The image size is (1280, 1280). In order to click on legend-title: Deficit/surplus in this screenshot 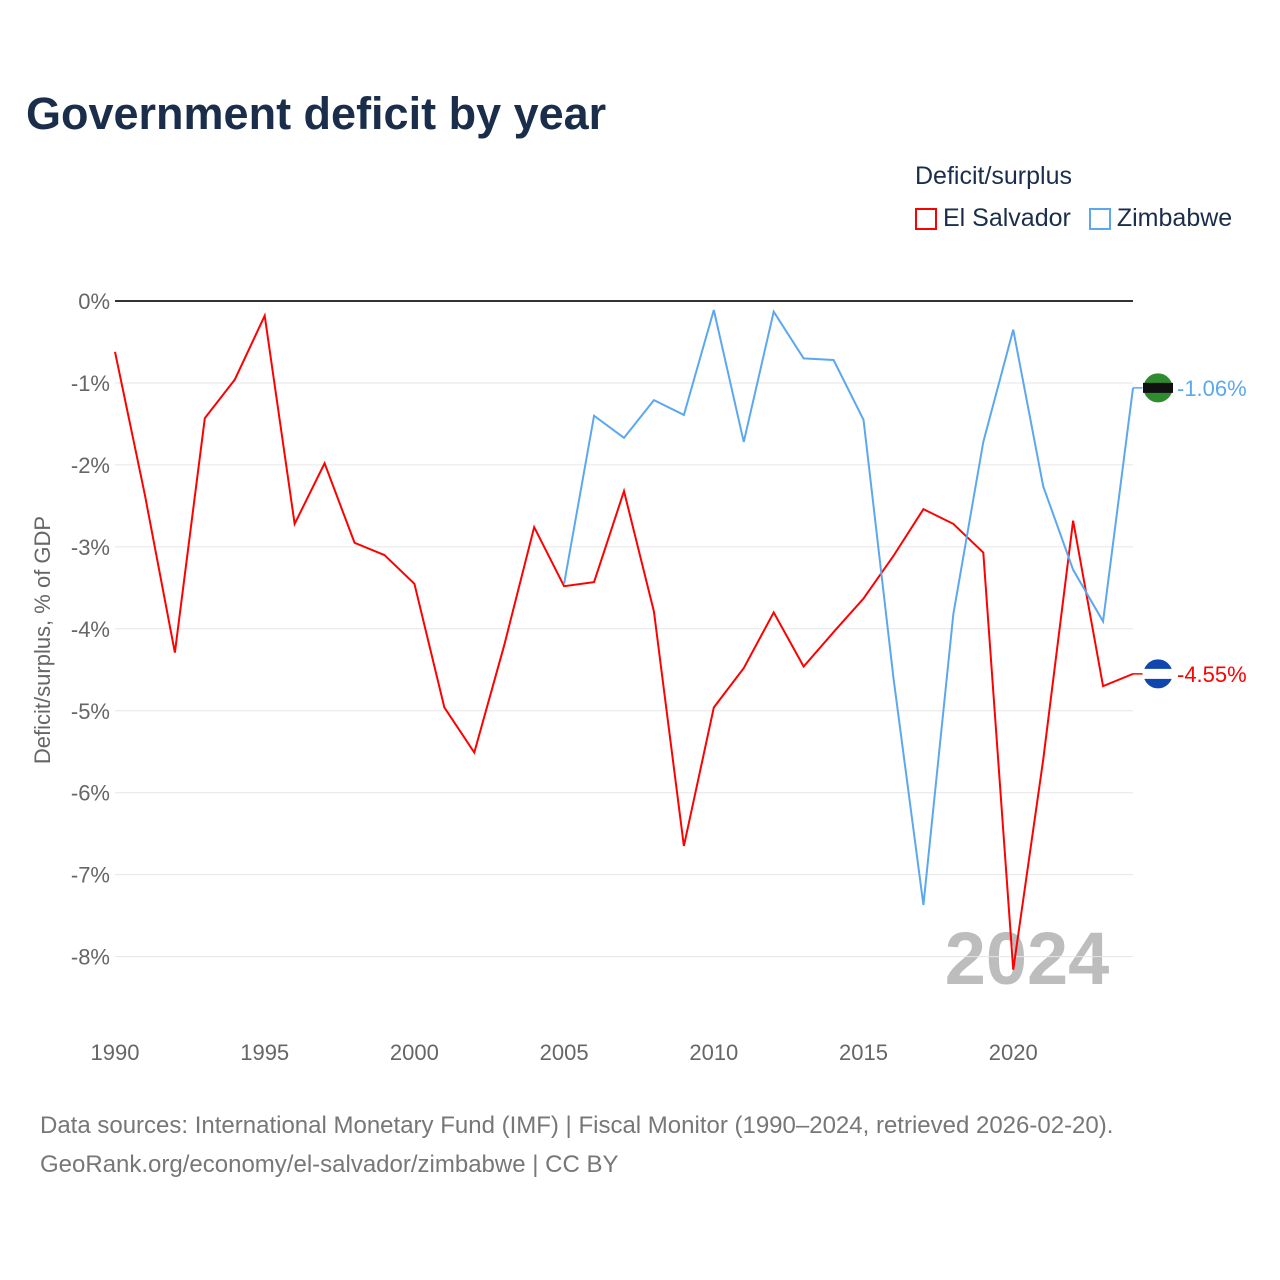, I will do `click(993, 176)`.